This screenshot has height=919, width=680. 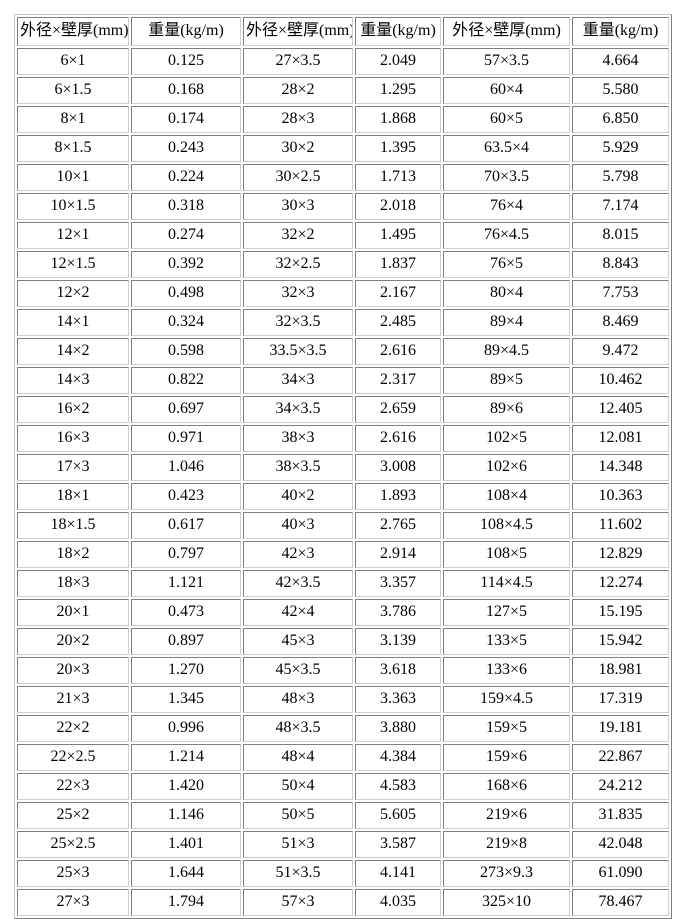 I want to click on table-row: 27×3 1.794 57×3 4.035 325×10 78.467, so click(x=343, y=902).